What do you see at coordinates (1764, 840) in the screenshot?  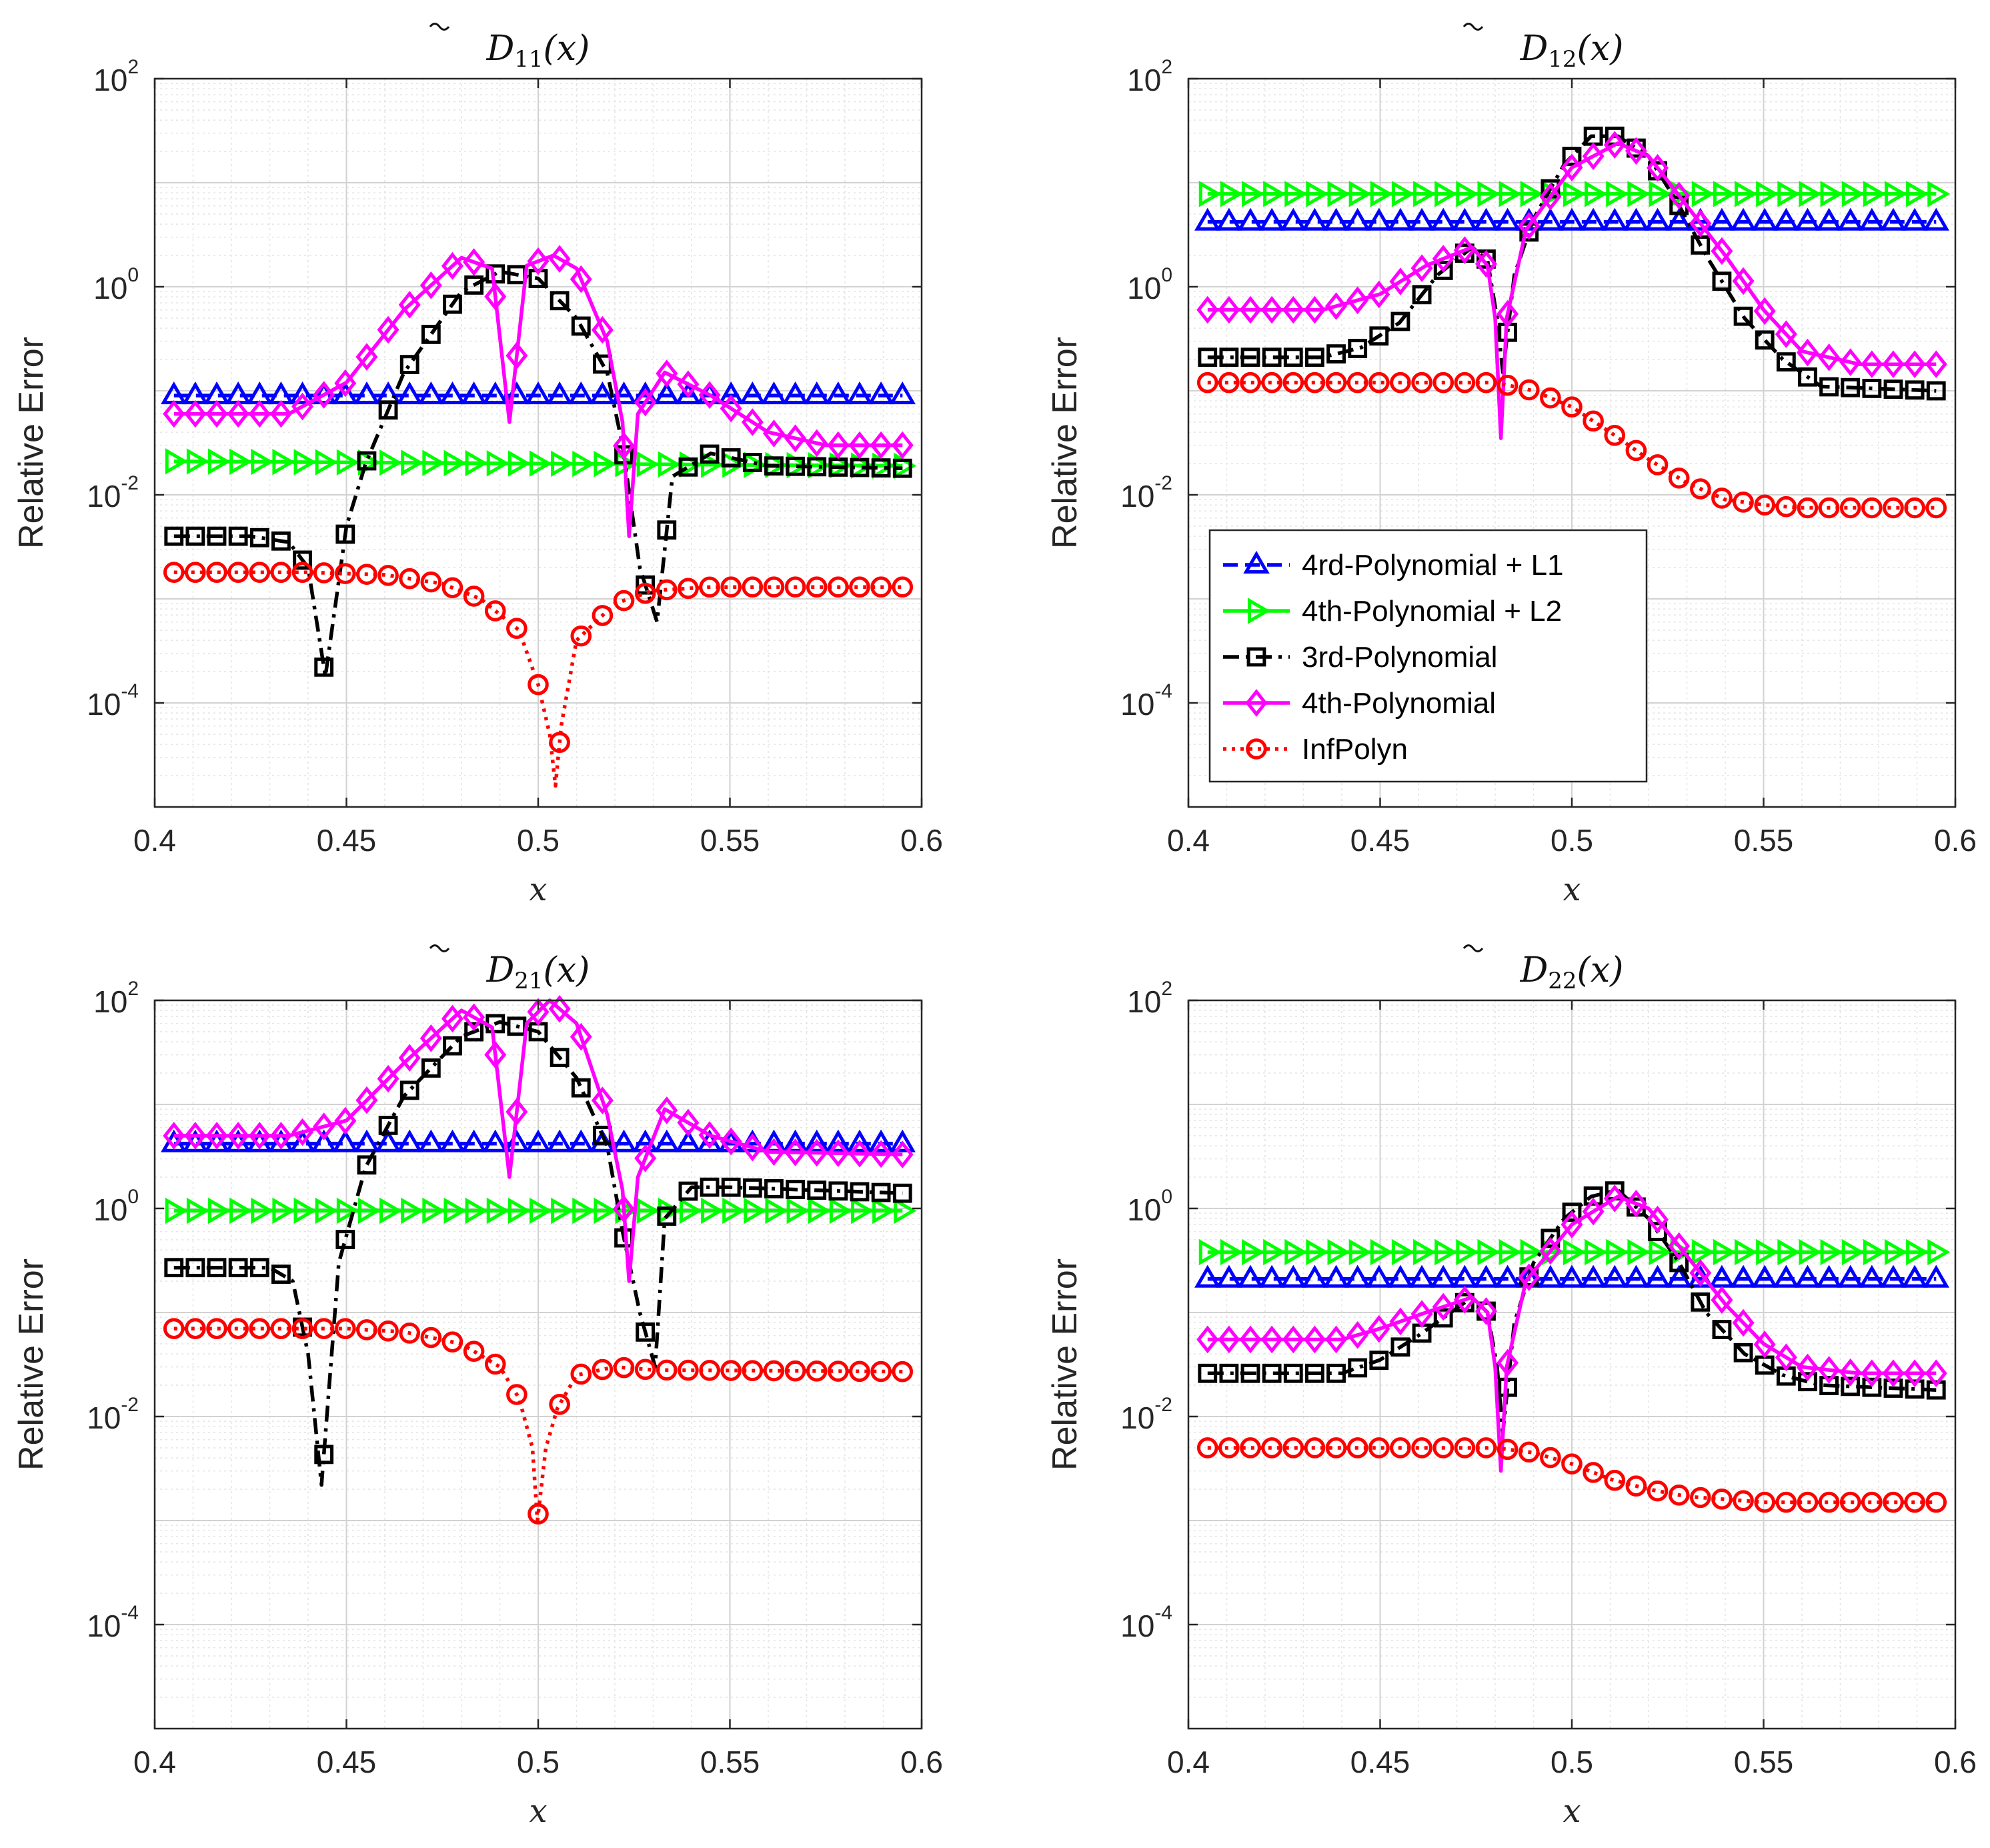 I see `x-tick-label: 0.55` at bounding box center [1764, 840].